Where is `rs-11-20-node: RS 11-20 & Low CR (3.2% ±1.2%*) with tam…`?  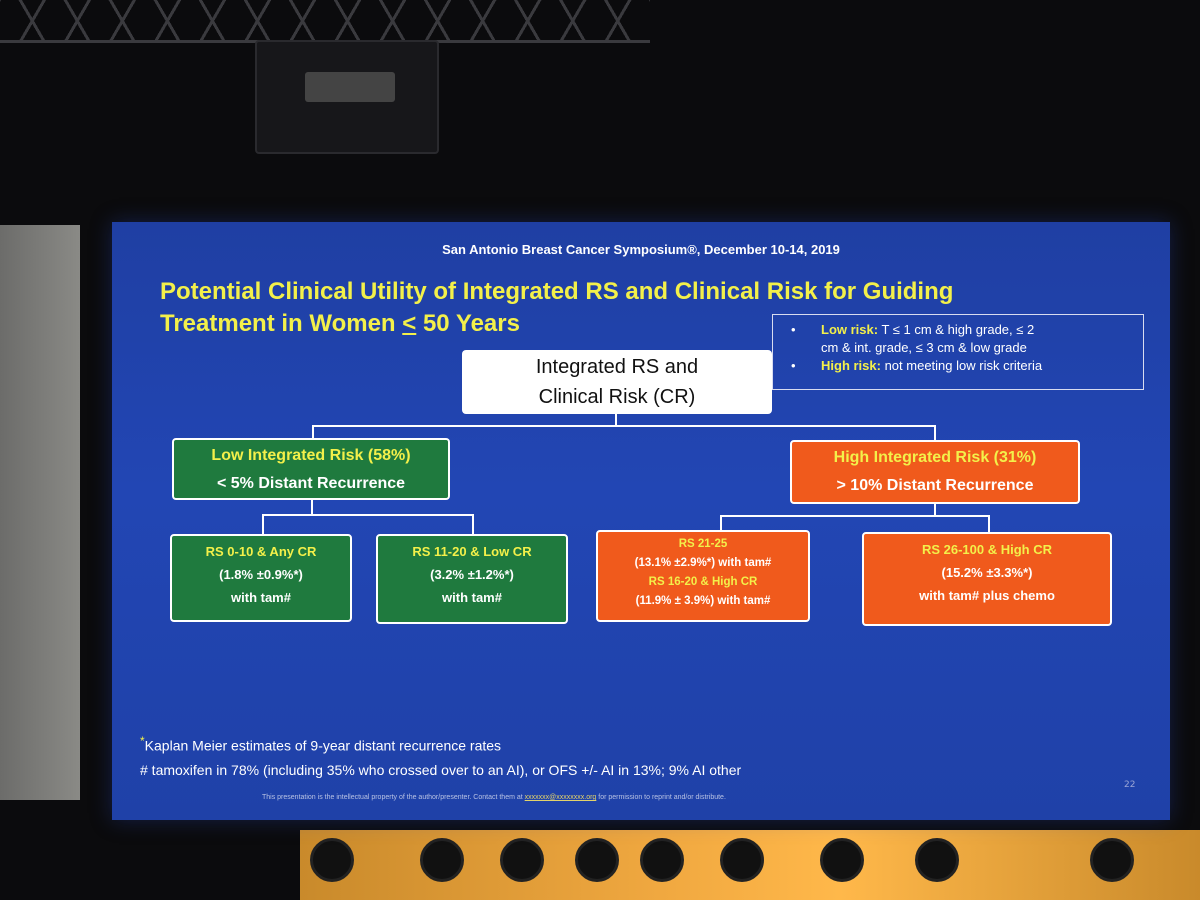
rs-11-20-node: RS 11-20 & Low CR (3.2% ±1.2%*) with tam… is located at coordinates (472, 579).